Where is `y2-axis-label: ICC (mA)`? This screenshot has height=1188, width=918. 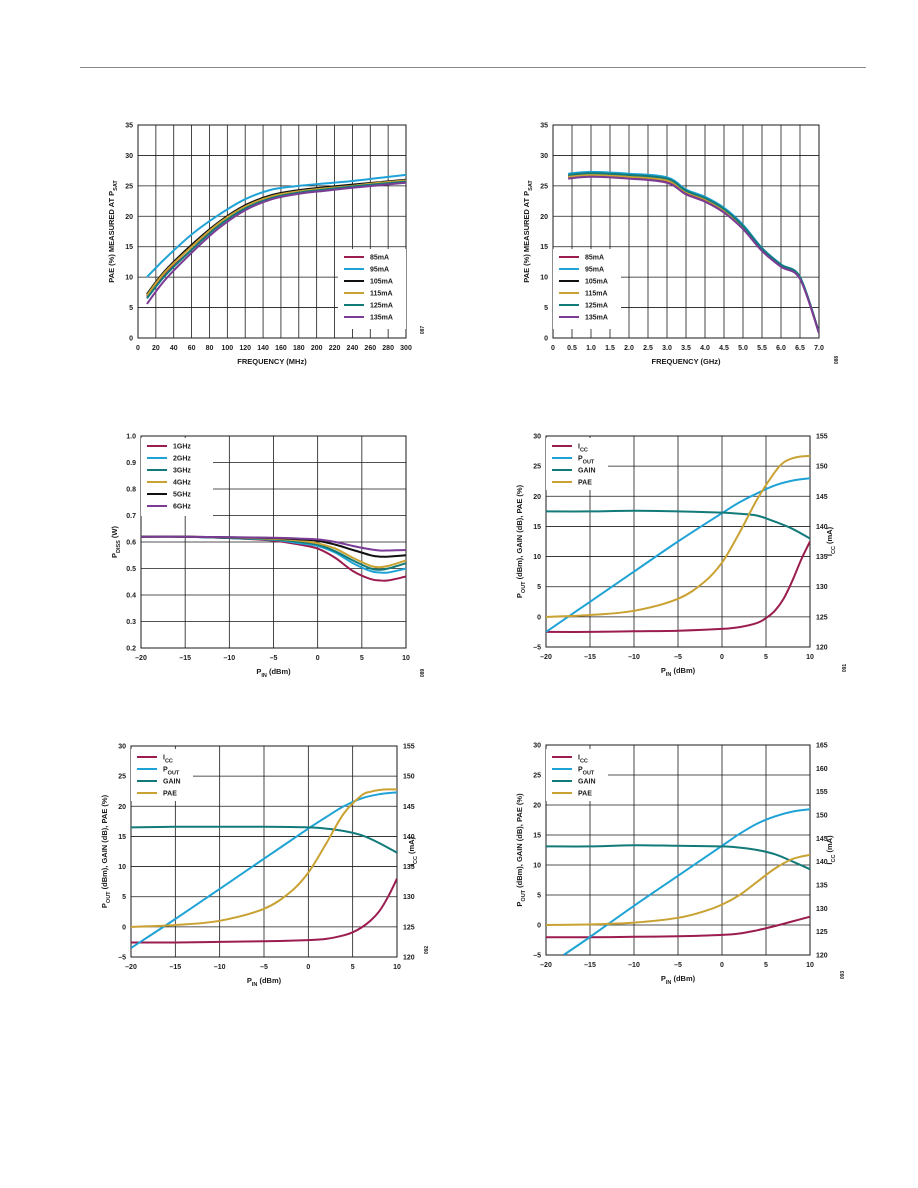 y2-axis-label: ICC (mA) is located at coordinates (831, 541).